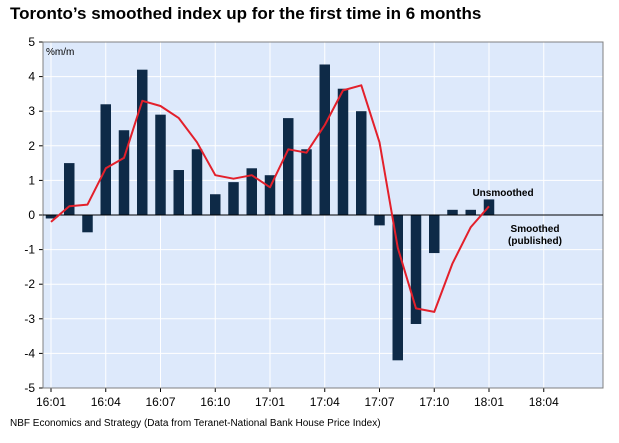  I want to click on y-tick-label: 4, so click(31, 77).